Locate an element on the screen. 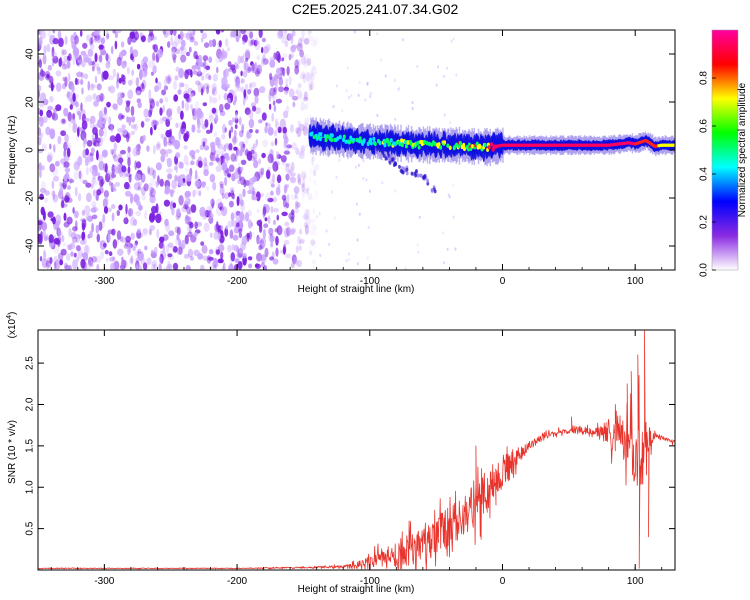  colorbar-tick-label: 0.2 is located at coordinates (704, 222).